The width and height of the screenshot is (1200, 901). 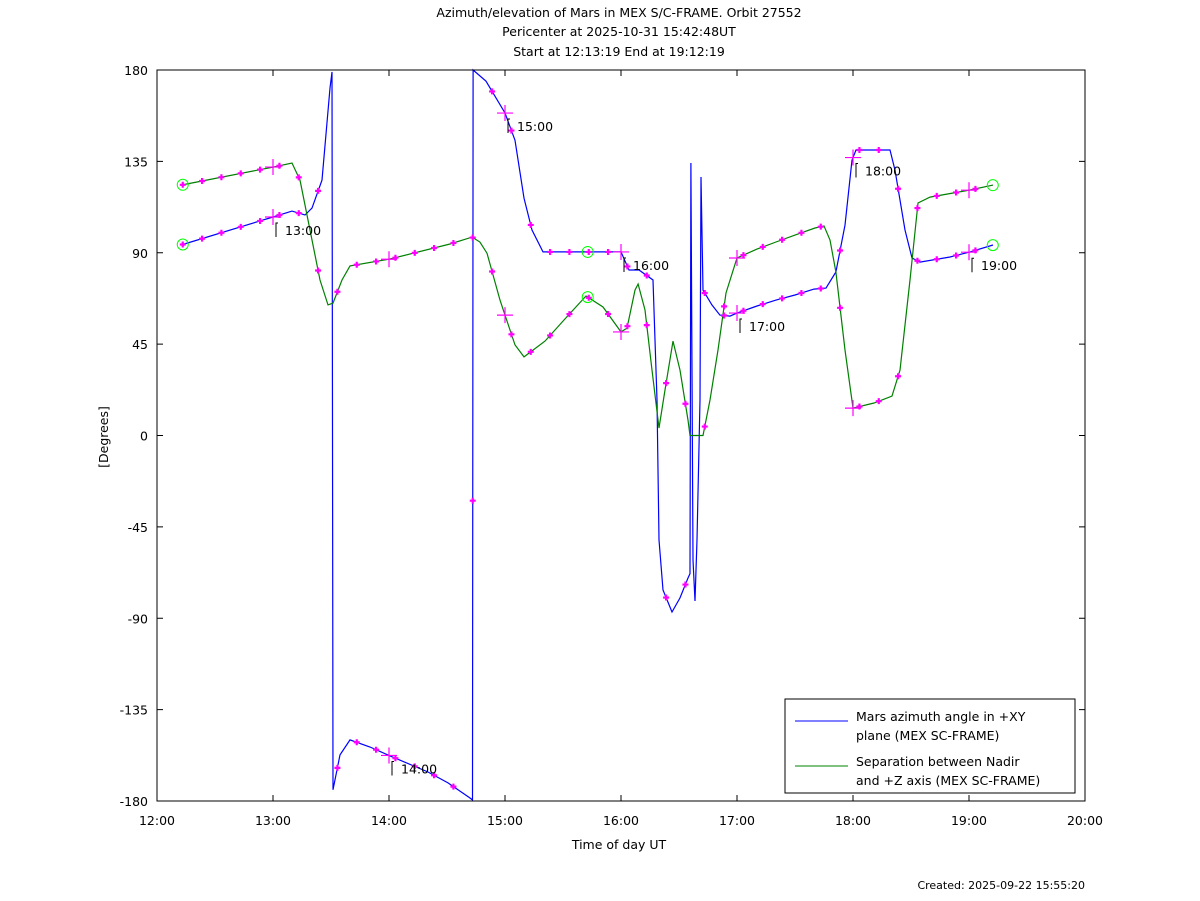 I want to click on x-tick-label: 20:00, so click(x=1085, y=820).